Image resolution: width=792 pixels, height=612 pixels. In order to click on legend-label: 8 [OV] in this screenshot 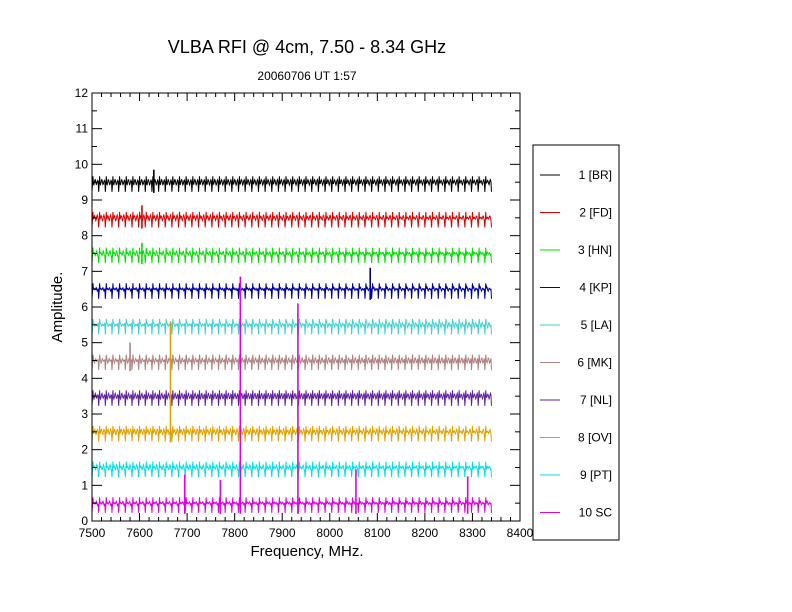, I will do `click(595, 438)`.